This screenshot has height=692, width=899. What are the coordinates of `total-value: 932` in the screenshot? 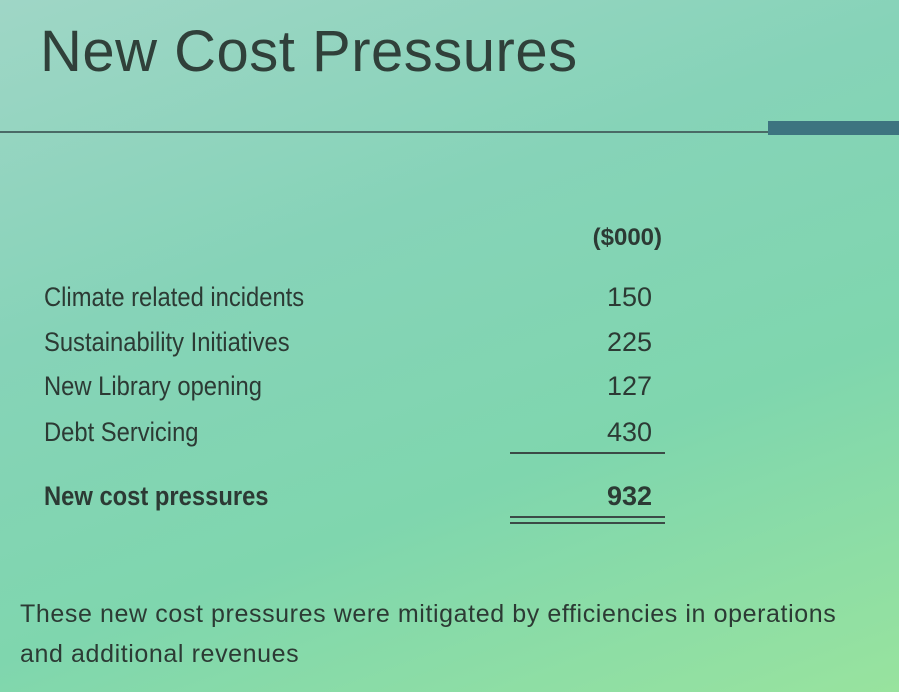 It's located at (629, 496).